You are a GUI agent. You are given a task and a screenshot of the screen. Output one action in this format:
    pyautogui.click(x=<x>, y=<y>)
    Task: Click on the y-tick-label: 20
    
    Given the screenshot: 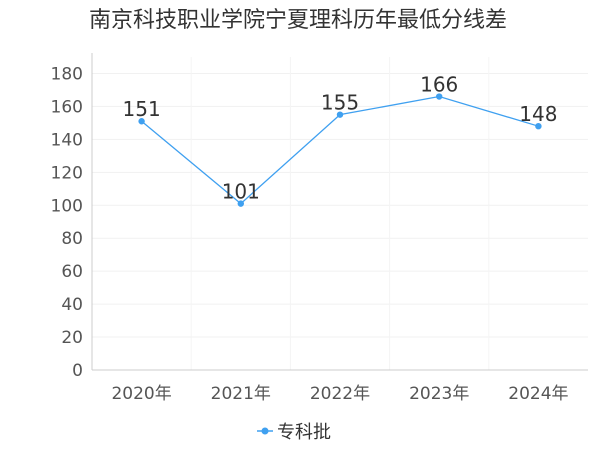 What is the action you would take?
    pyautogui.click(x=72, y=338)
    